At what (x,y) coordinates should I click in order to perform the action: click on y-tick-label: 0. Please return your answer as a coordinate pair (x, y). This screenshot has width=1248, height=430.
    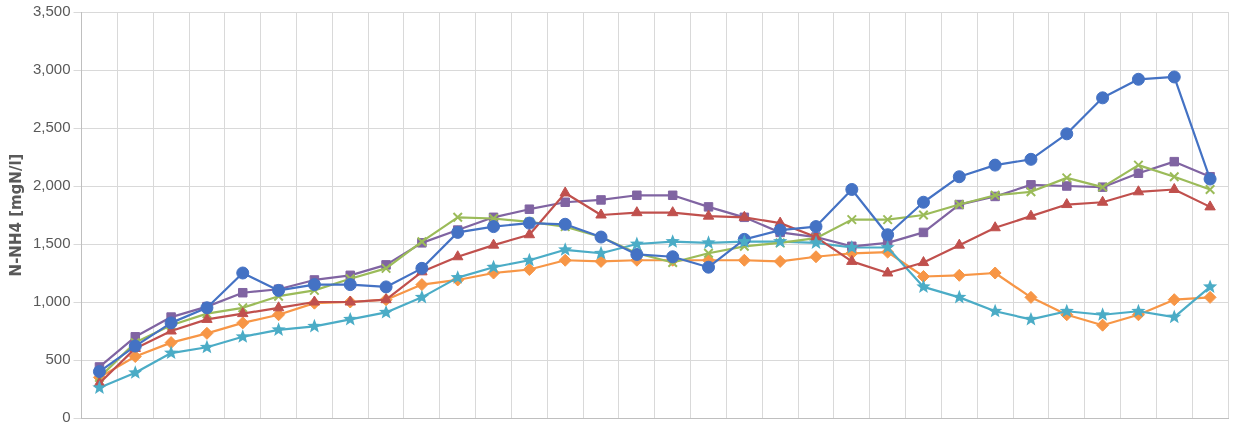
    Looking at the image, I should click on (66, 417).